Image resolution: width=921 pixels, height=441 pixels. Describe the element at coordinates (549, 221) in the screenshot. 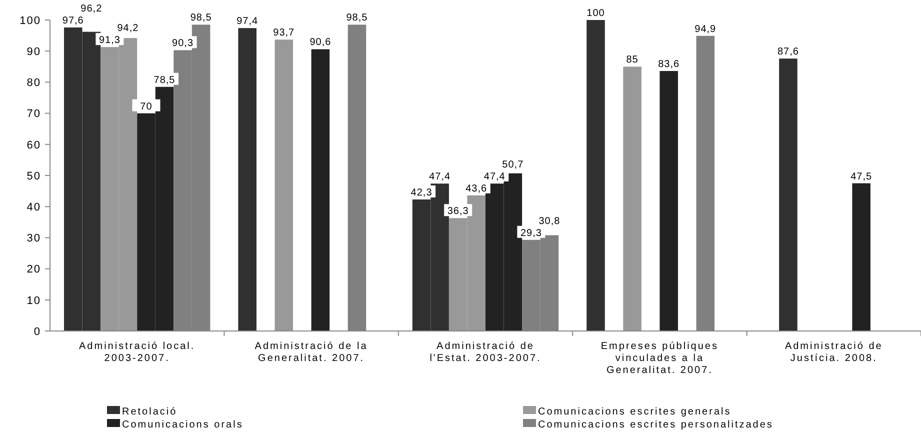

I see `data-label: 30,8` at that location.